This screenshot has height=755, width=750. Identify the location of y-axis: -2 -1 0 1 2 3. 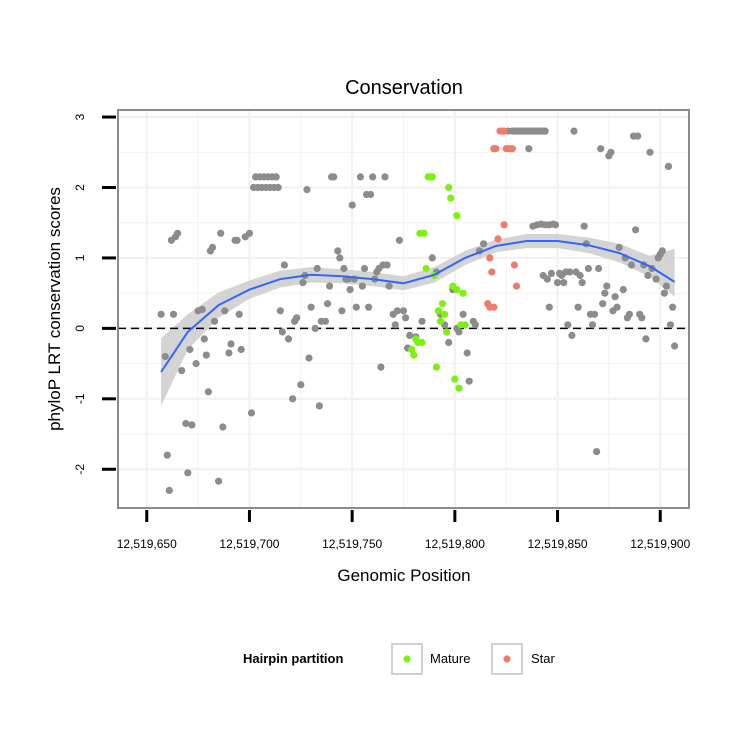
(94, 294).